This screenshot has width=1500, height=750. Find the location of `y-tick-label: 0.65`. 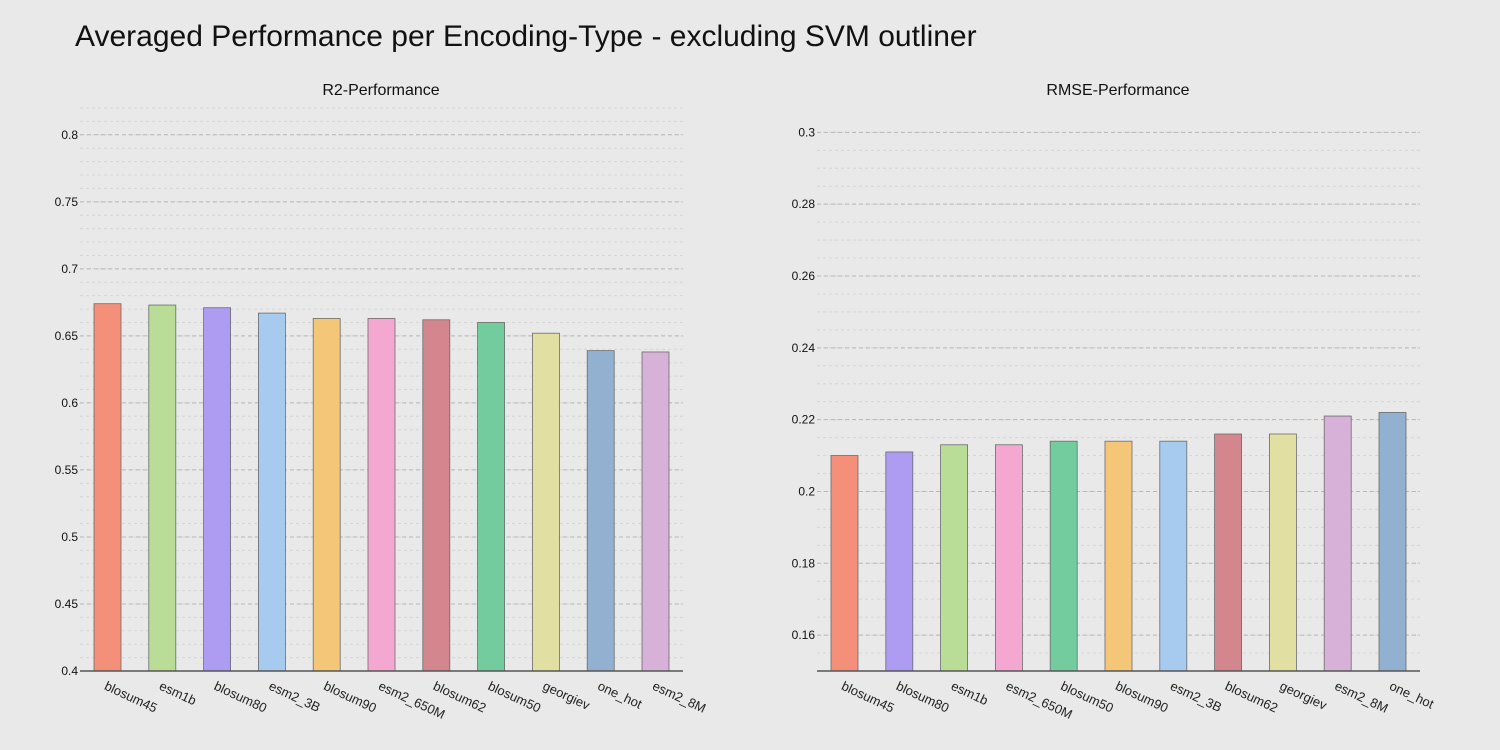

y-tick-label: 0.65 is located at coordinates (67, 336).